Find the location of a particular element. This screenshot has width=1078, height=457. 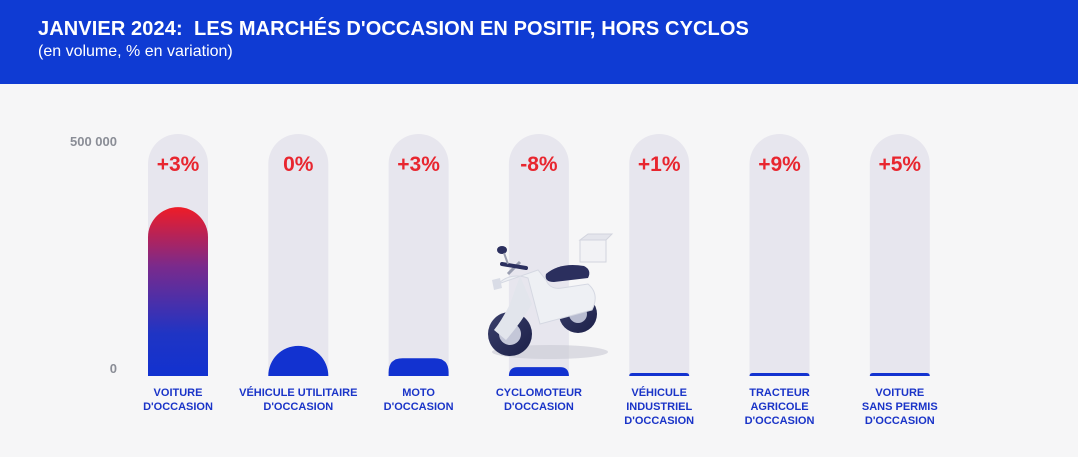

category-label: CYCLOMOTEUR is located at coordinates (539, 393).